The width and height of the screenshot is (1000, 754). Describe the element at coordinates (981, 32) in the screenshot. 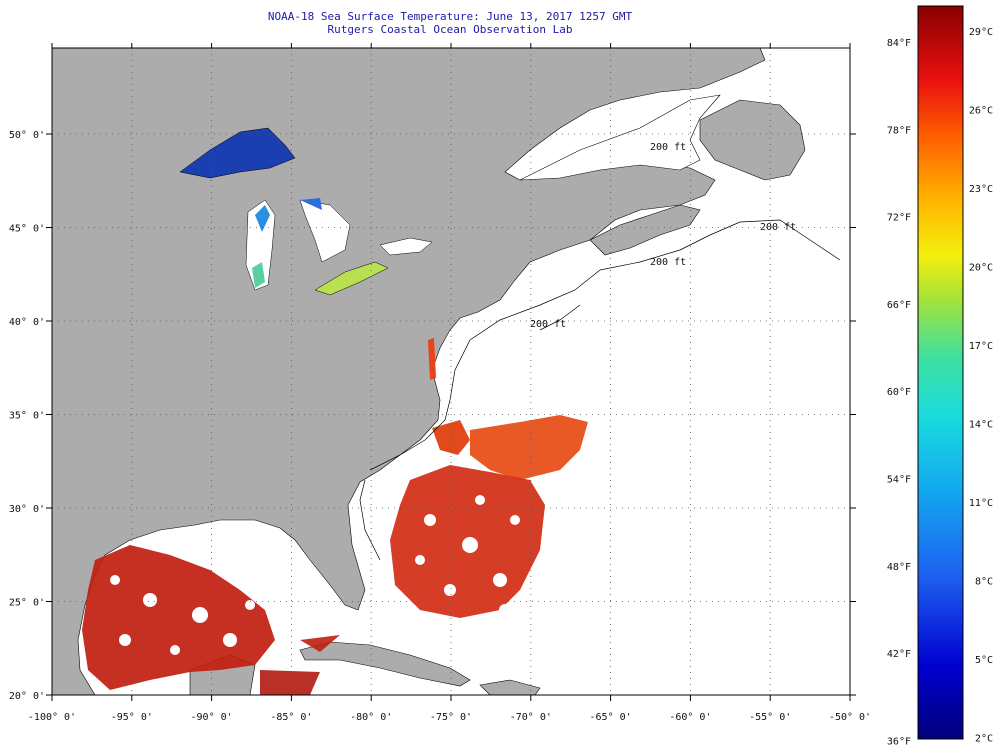

I see `colorbar-c-label: 29°C` at that location.